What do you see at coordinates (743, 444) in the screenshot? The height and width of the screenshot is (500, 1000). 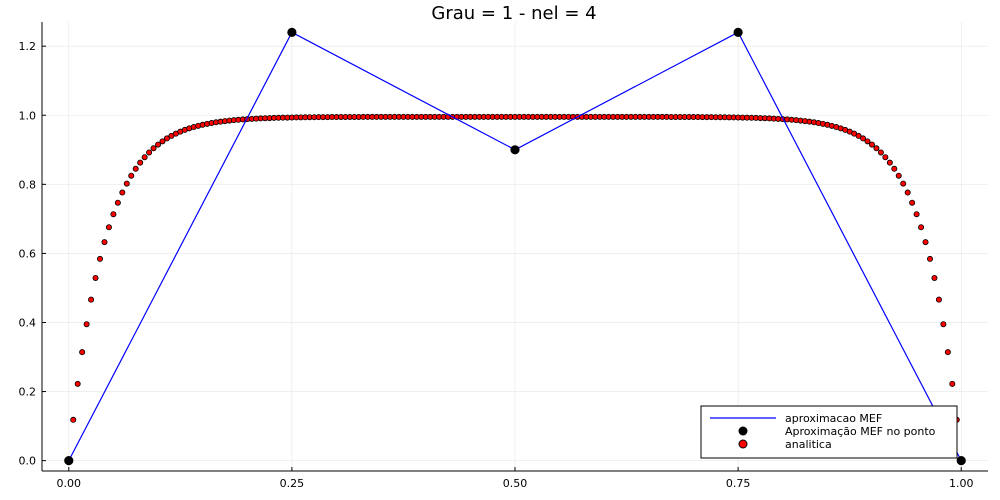 I see `legend-red-marker` at bounding box center [743, 444].